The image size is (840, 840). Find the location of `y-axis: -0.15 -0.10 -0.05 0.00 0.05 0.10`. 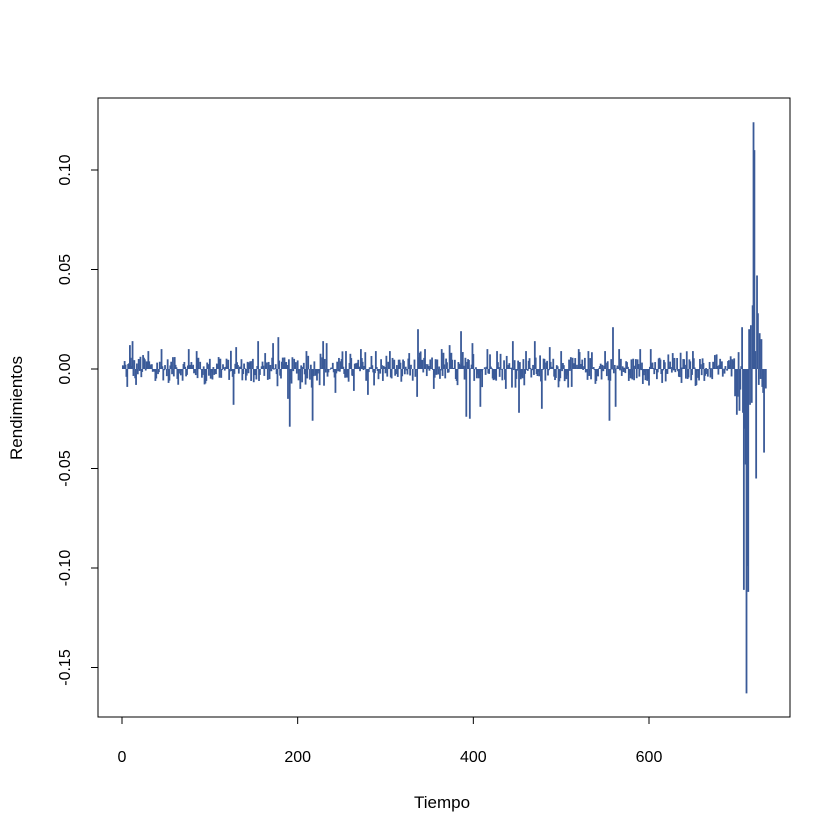

y-axis: -0.15 -0.10 -0.05 0.00 0.05 0.10 is located at coordinates (78, 420).